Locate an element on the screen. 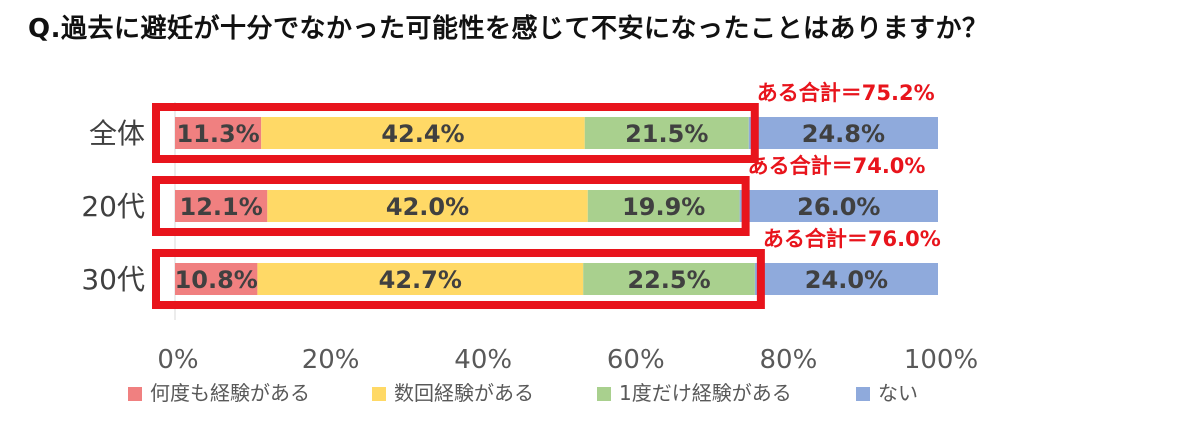 The width and height of the screenshot is (1200, 428). total-annotation: ある合計＝75.2% is located at coordinates (846, 93).